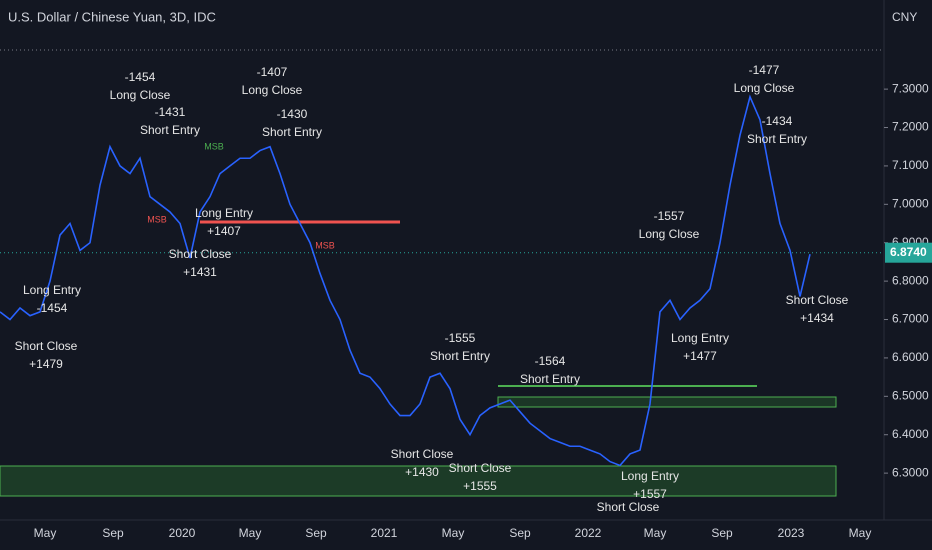  I want to click on y-tick-label: 7.2000, so click(910, 127).